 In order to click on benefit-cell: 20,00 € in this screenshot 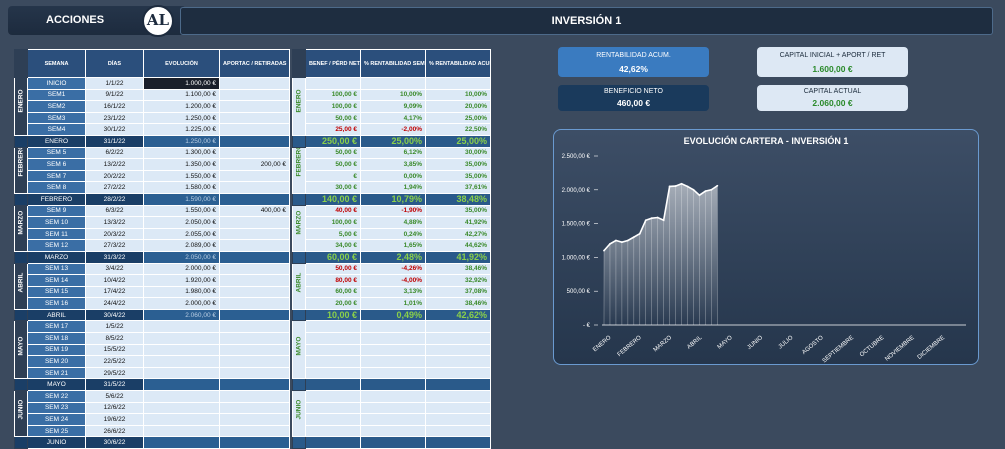, I will do `click(333, 303)`.